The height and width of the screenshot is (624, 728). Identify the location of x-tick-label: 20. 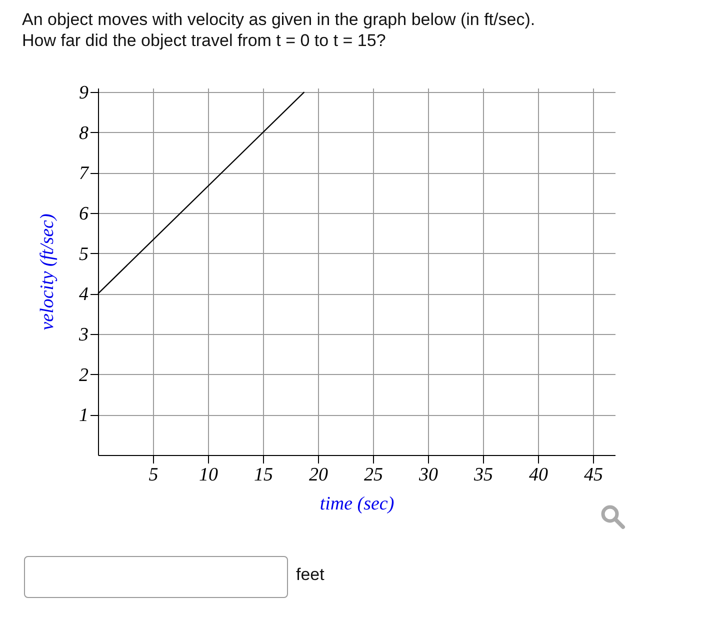
(318, 475).